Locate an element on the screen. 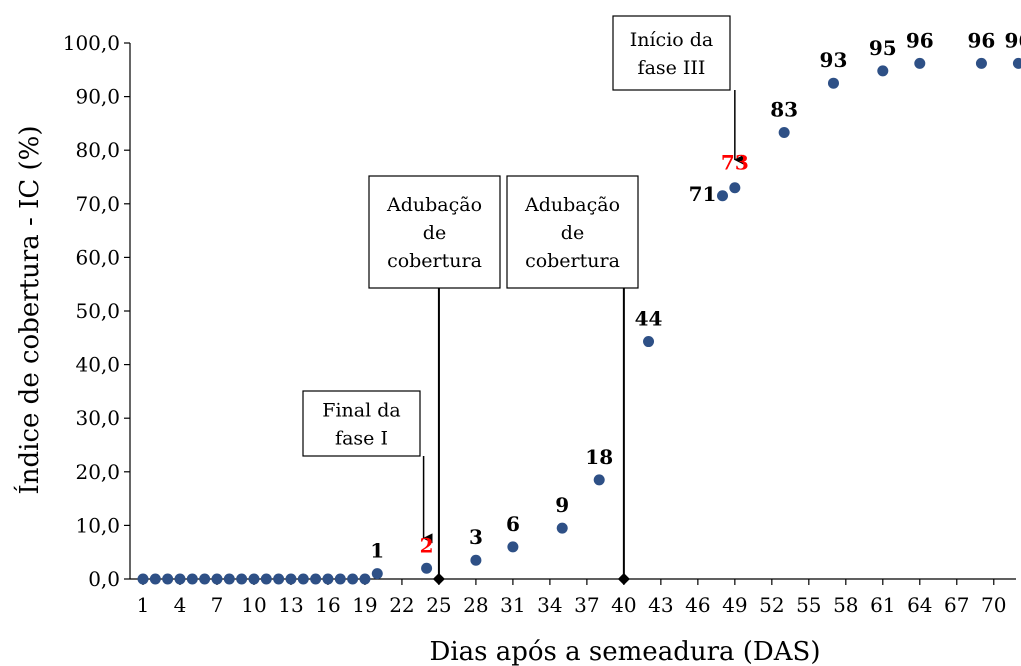 The width and height of the screenshot is (1021, 666). y-tick-label: 90,0 is located at coordinates (97, 97).